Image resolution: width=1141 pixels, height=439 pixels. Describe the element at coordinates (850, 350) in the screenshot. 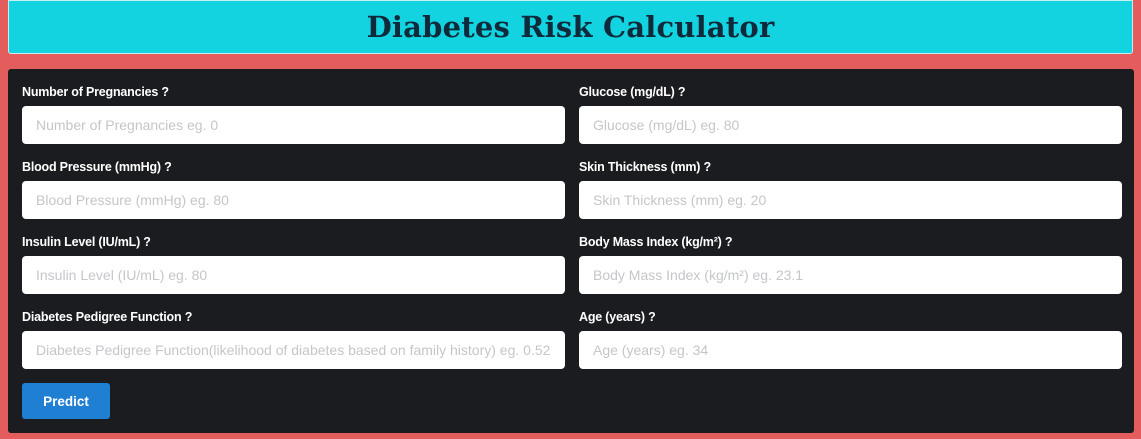

I see `age-input` at that location.